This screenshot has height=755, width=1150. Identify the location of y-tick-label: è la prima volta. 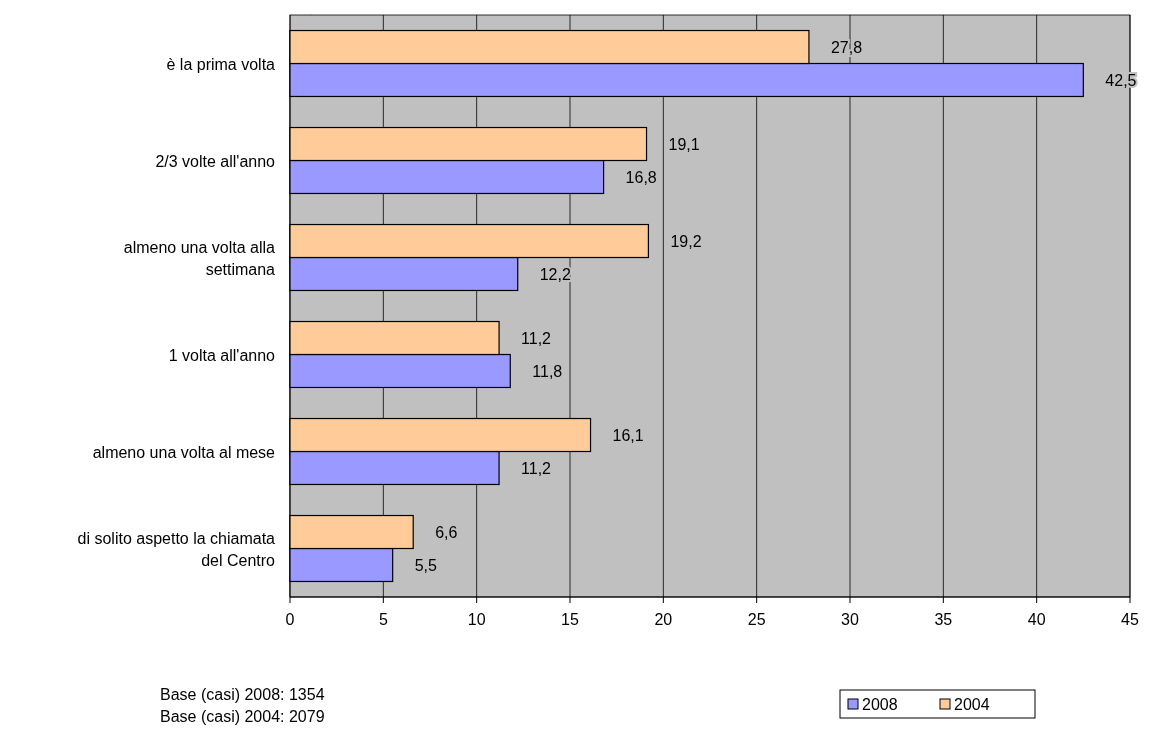
(221, 64).